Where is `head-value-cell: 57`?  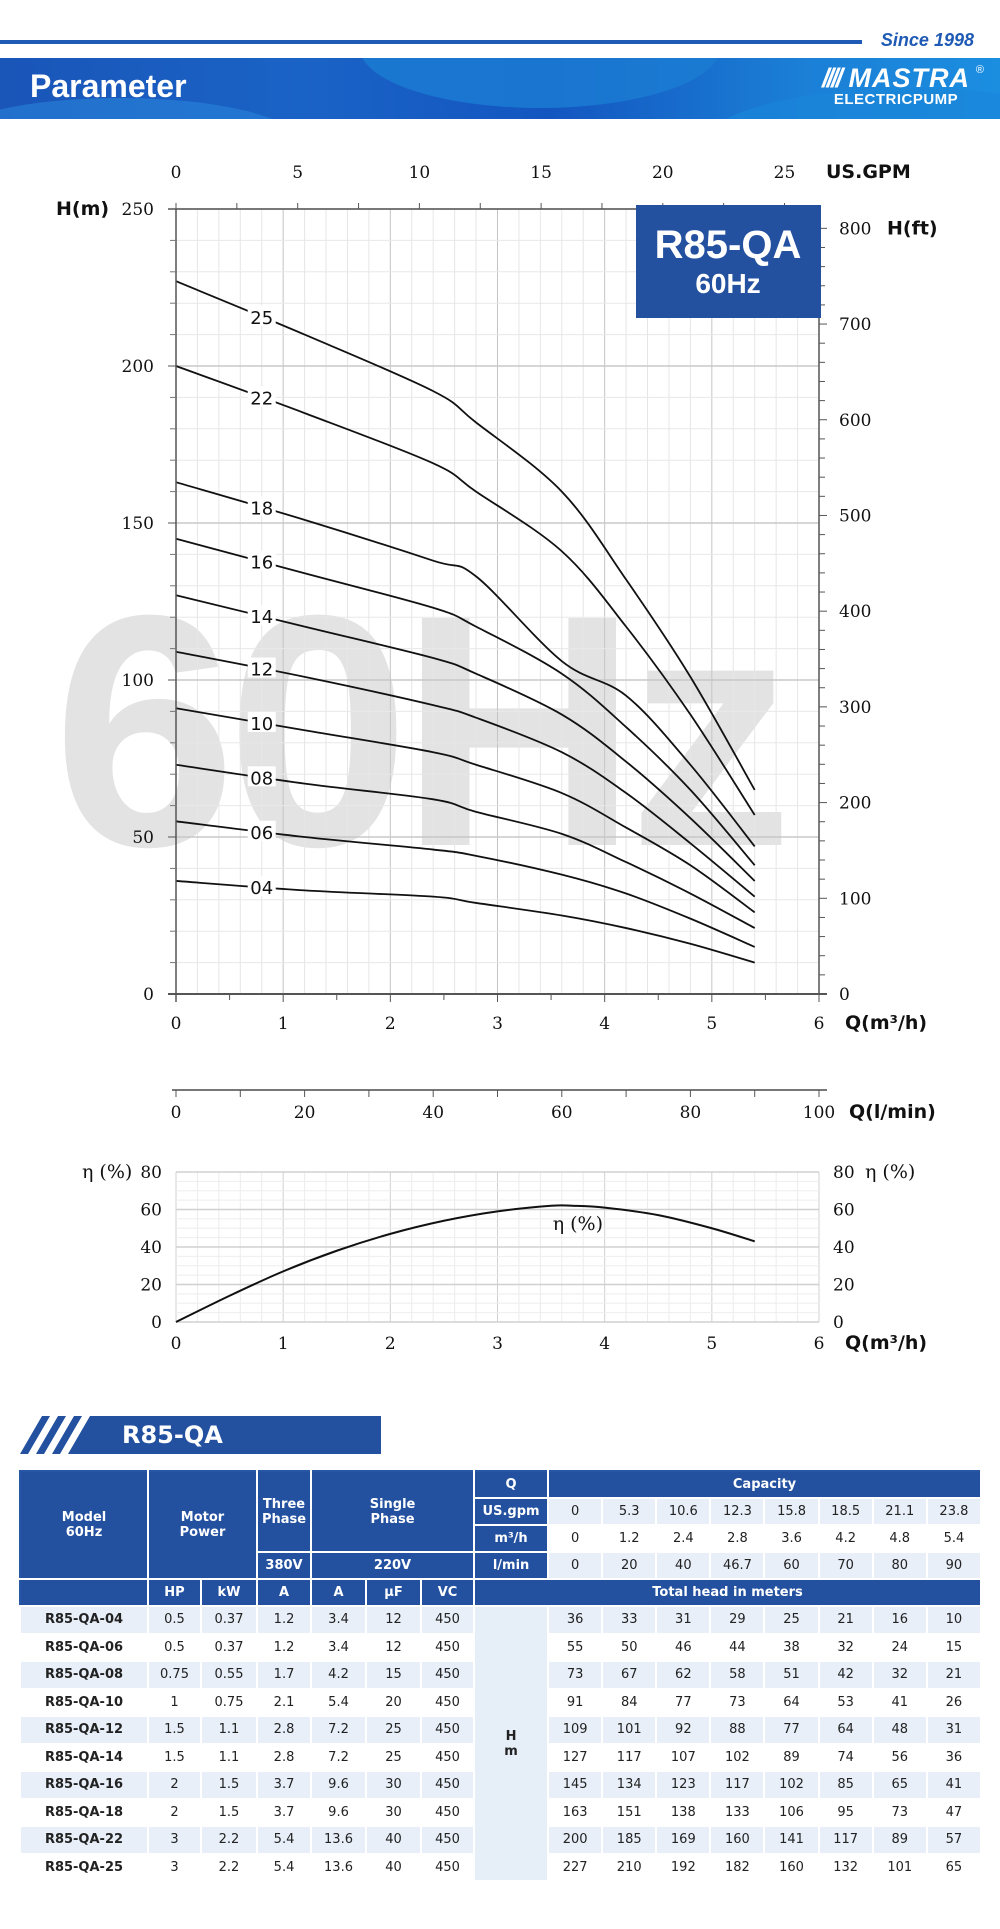
head-value-cell: 57 is located at coordinates (954, 1840).